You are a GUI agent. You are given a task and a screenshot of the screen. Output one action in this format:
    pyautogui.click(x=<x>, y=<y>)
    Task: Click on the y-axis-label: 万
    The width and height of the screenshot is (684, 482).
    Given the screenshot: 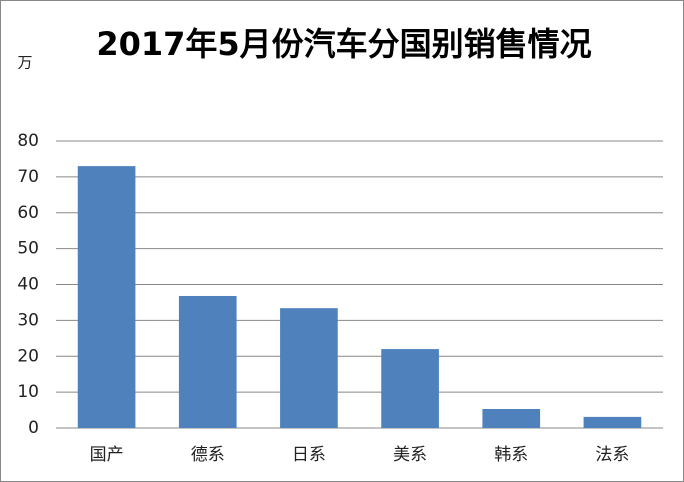 What is the action you would take?
    pyautogui.click(x=24, y=63)
    